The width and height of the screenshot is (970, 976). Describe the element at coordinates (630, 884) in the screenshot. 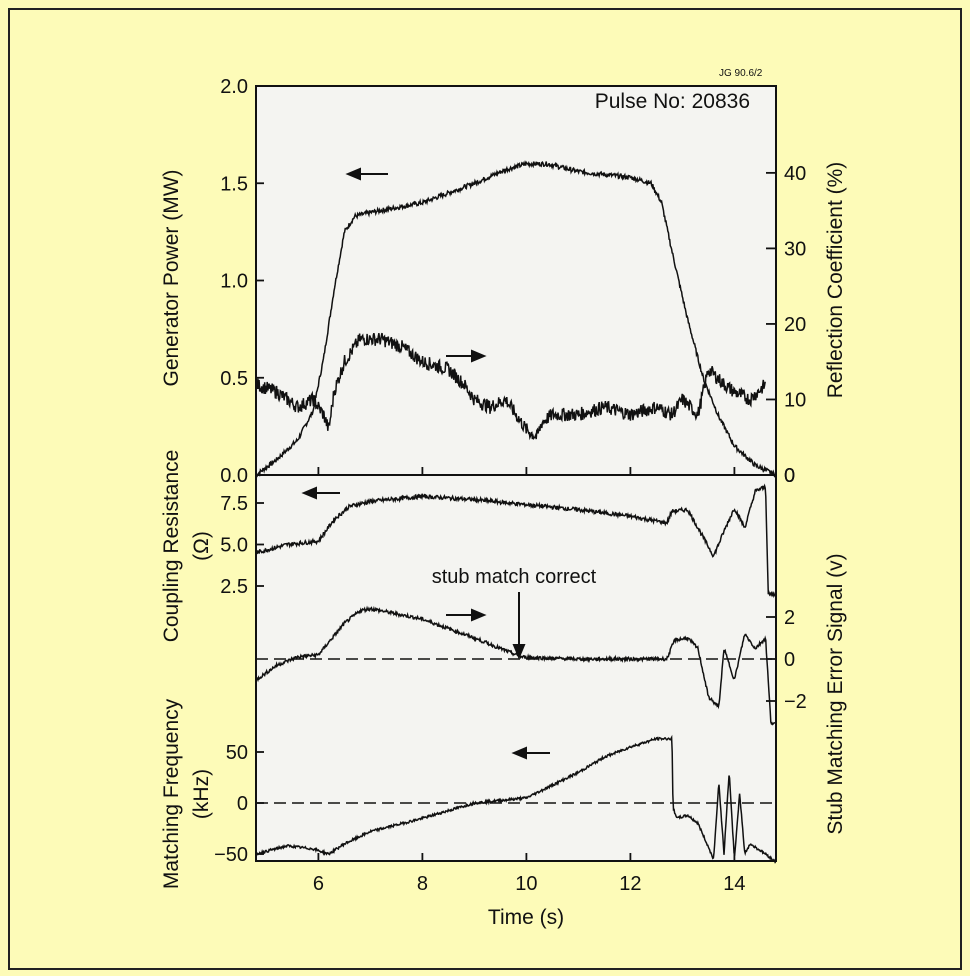

I see `x-tick-label-12: 12` at that location.